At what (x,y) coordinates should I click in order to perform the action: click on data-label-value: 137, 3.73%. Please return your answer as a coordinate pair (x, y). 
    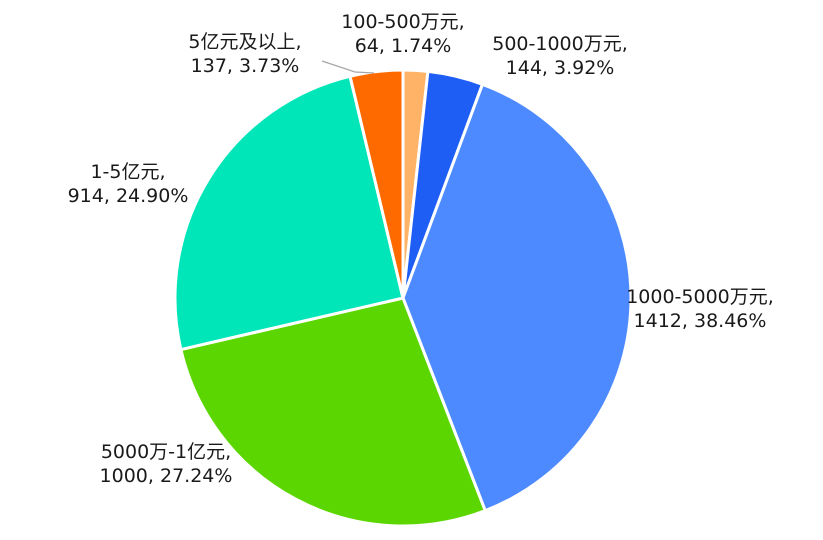
    Looking at the image, I should click on (245, 66).